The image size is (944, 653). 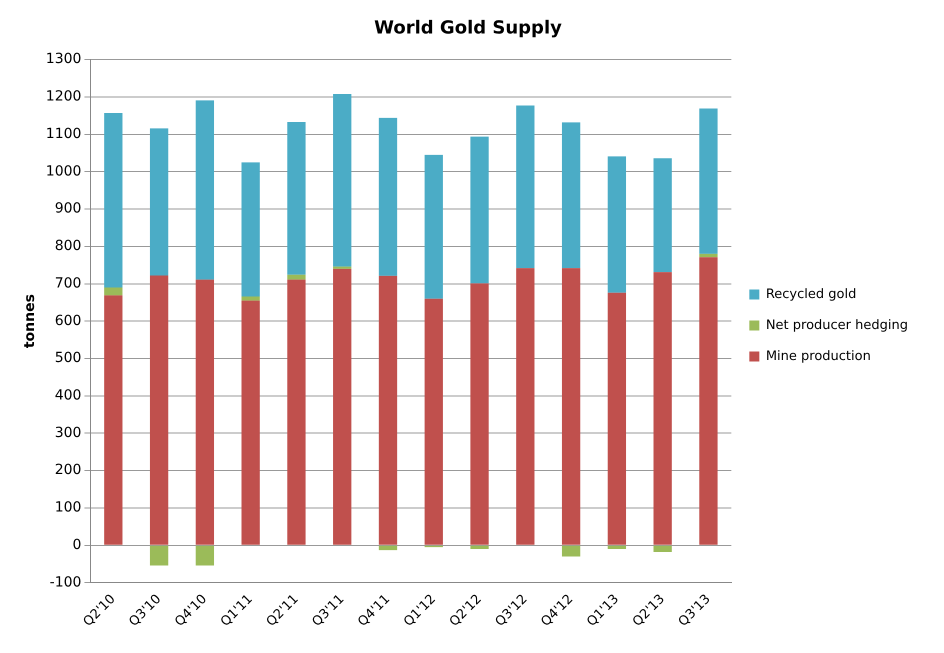 What do you see at coordinates (837, 325) in the screenshot?
I see `legend-label: Net producer hedging` at bounding box center [837, 325].